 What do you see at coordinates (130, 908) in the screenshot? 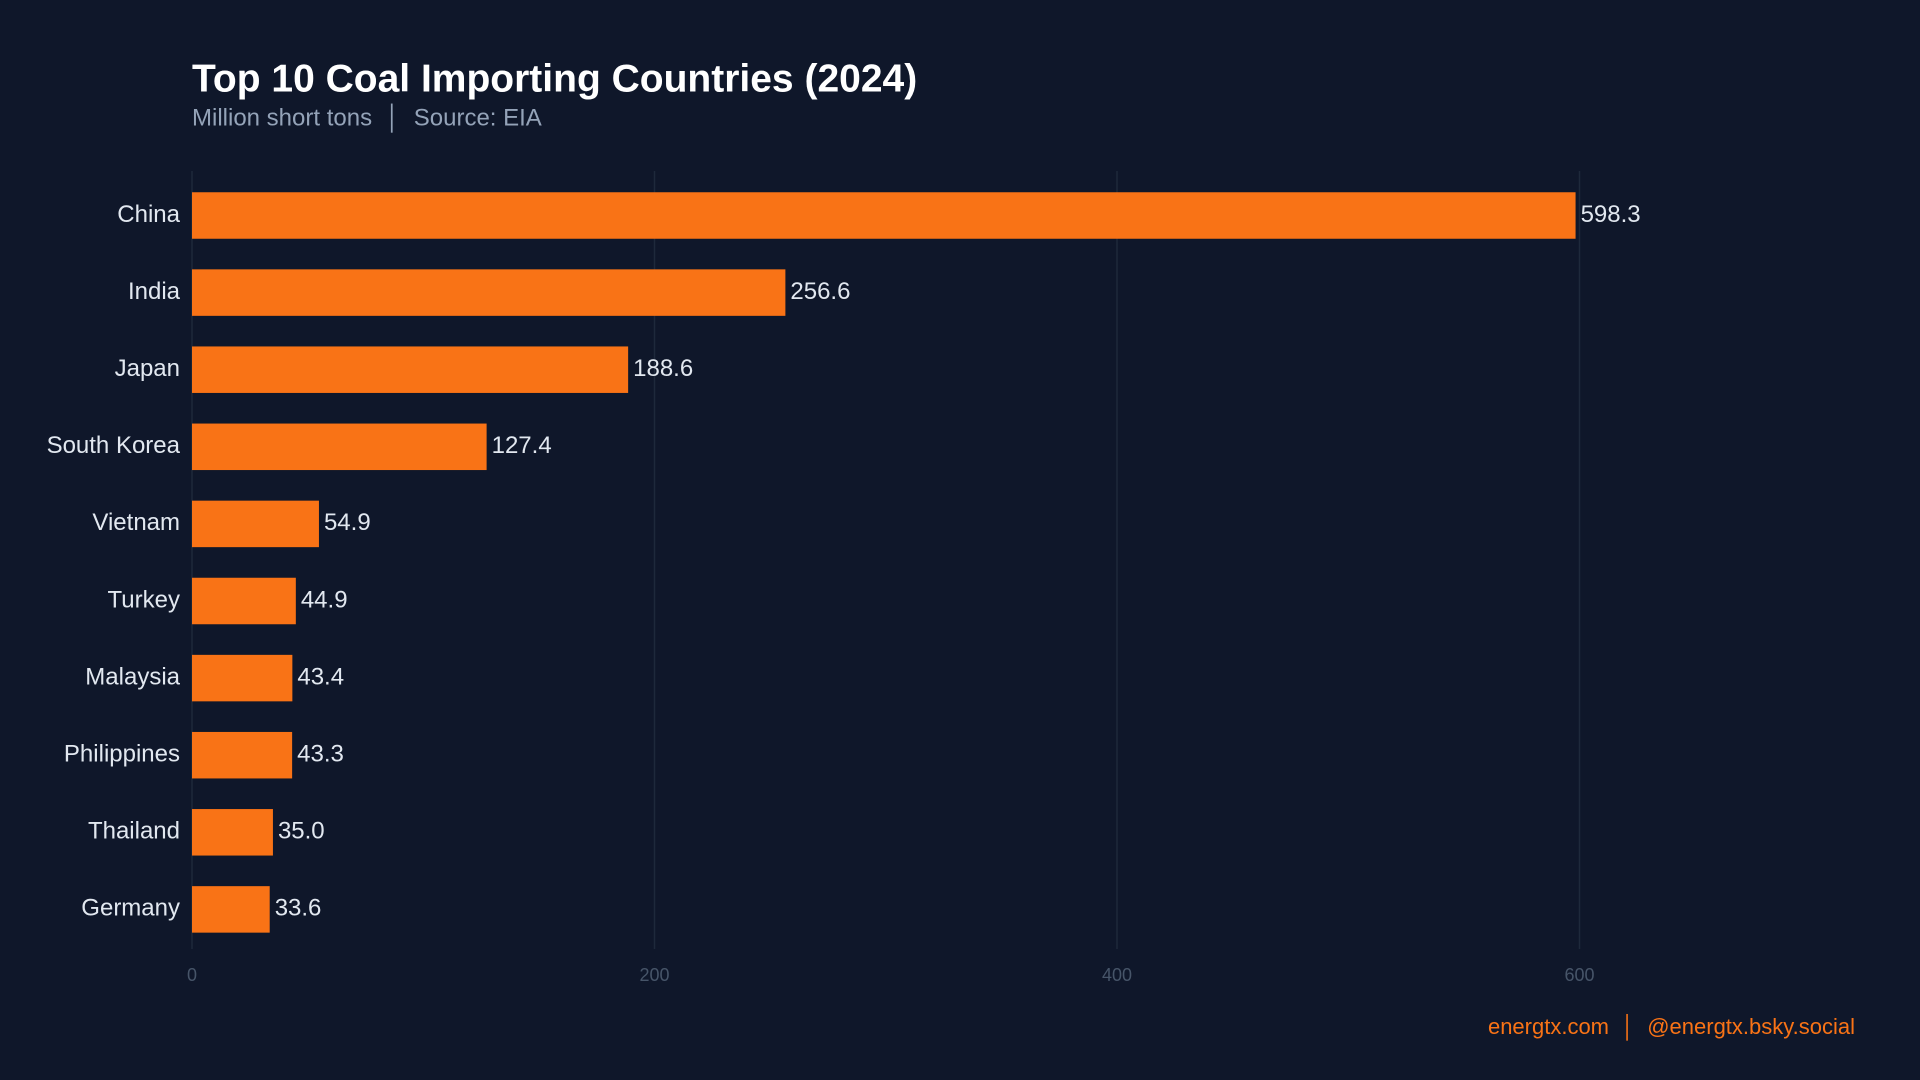
I see `y-tick-label: Germany` at bounding box center [130, 908].